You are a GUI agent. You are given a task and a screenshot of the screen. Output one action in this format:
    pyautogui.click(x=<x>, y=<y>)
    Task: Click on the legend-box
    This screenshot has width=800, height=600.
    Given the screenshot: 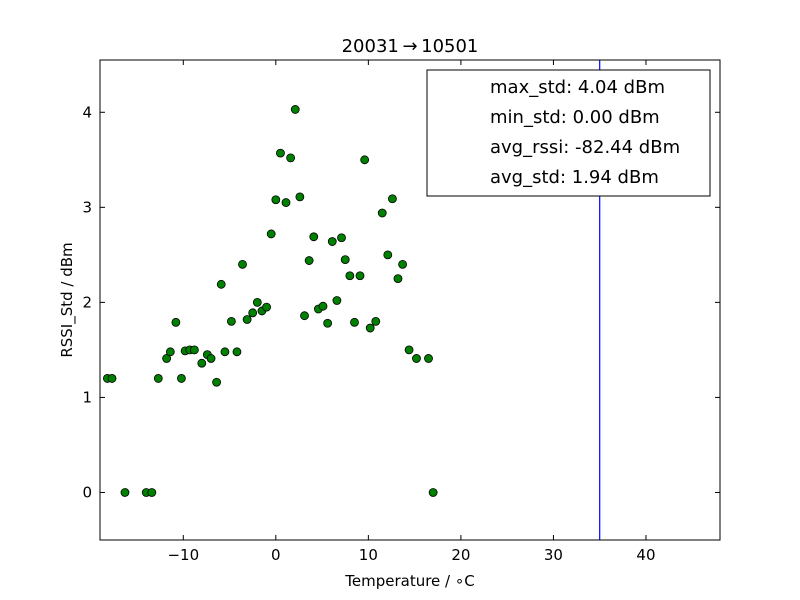 What is the action you would take?
    pyautogui.click(x=568, y=133)
    